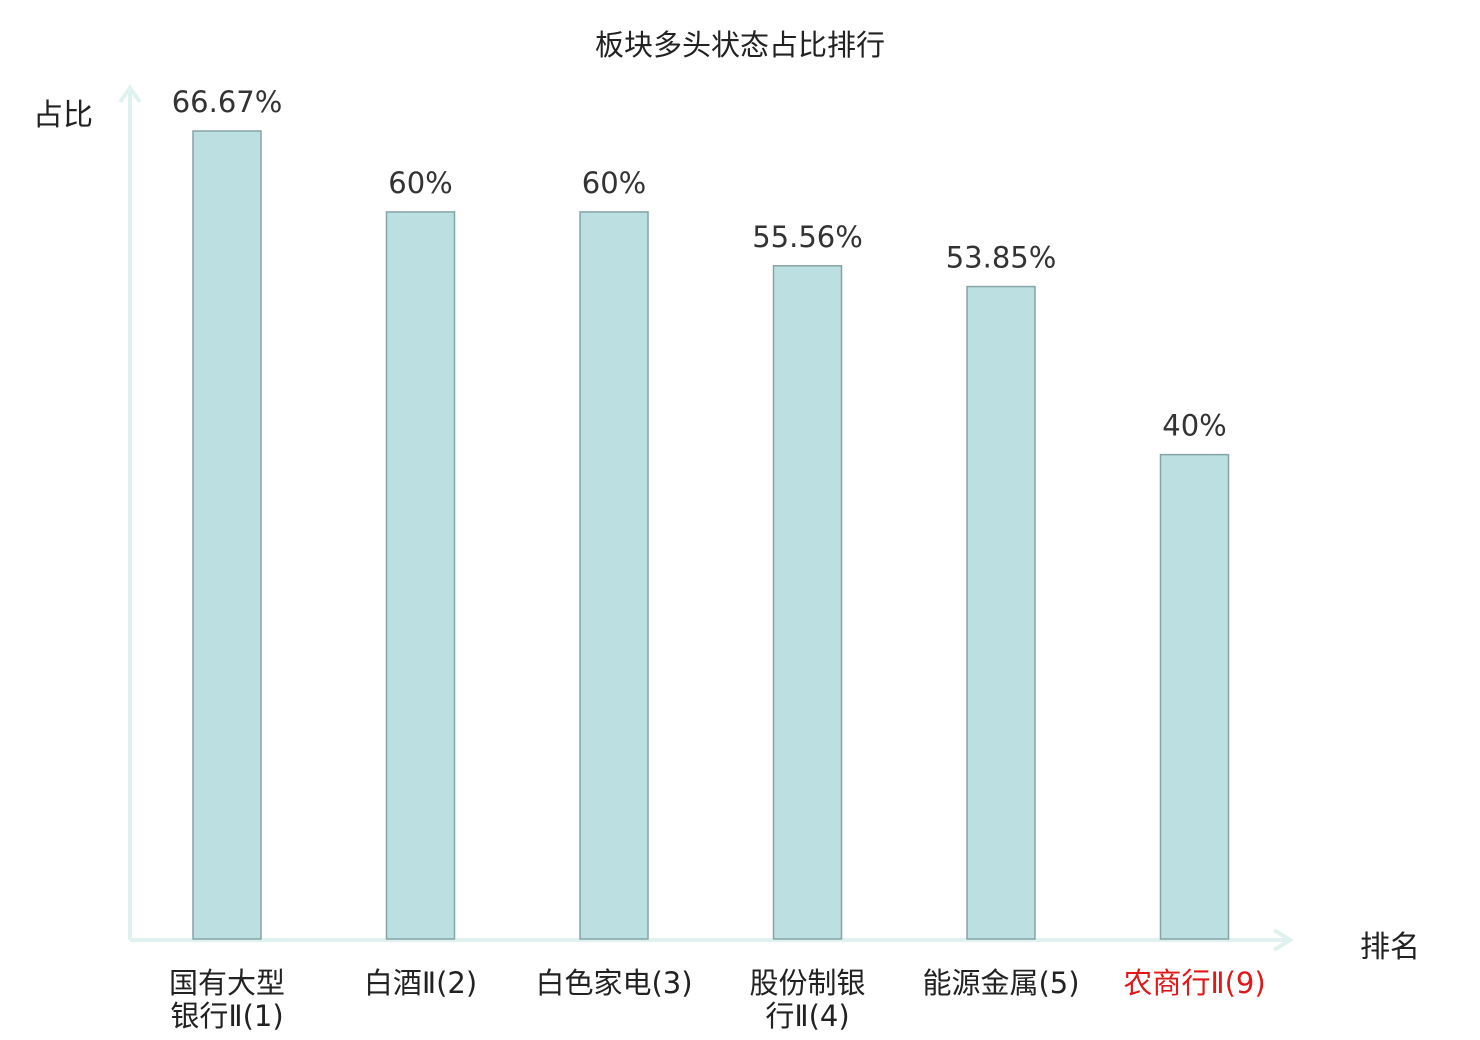 The width and height of the screenshot is (1480, 1040). Describe the element at coordinates (1283, 940) in the screenshot. I see `x-axis-arrow` at that location.